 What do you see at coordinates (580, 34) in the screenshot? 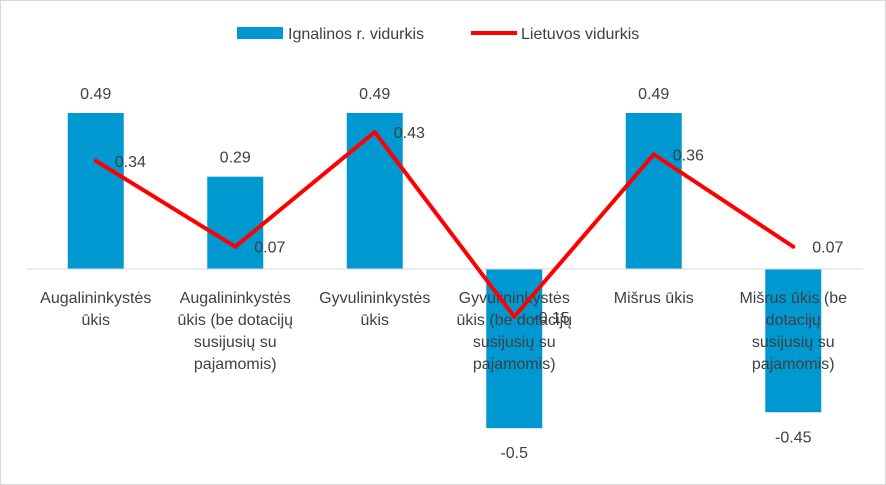
I see `legend-label-line: Lietuvos vidurkis` at bounding box center [580, 34].